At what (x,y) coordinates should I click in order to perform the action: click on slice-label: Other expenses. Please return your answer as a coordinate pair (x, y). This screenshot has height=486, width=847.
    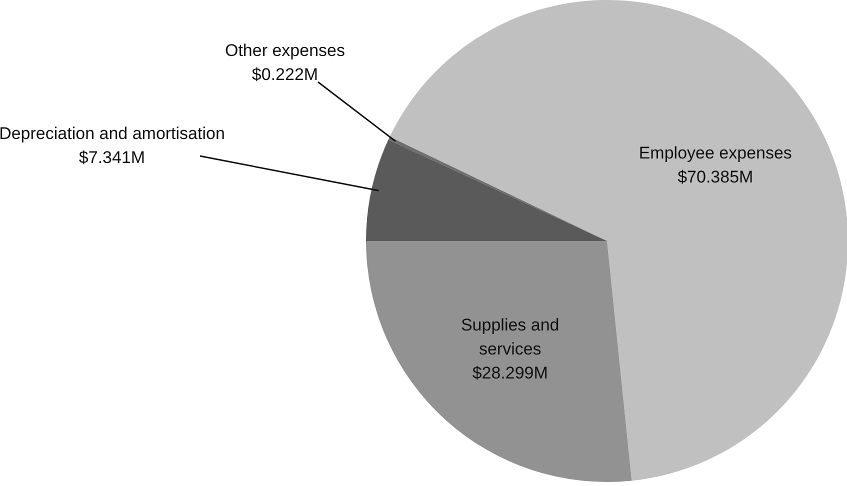
    Looking at the image, I should click on (285, 50).